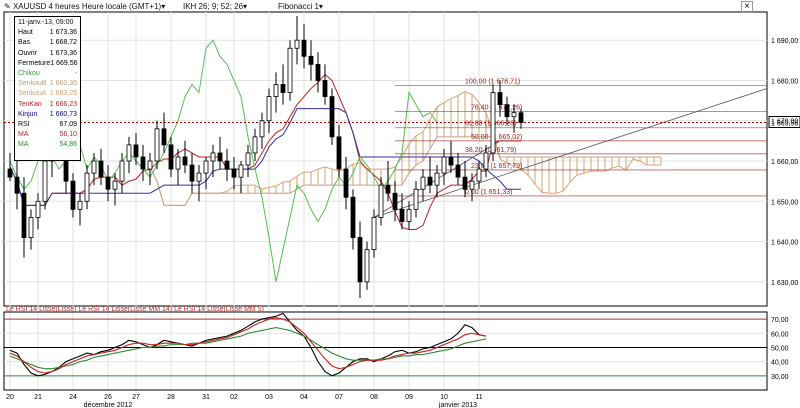 This screenshot has height=408, width=800. I want to click on info-label: Chikou, so click(29, 74).